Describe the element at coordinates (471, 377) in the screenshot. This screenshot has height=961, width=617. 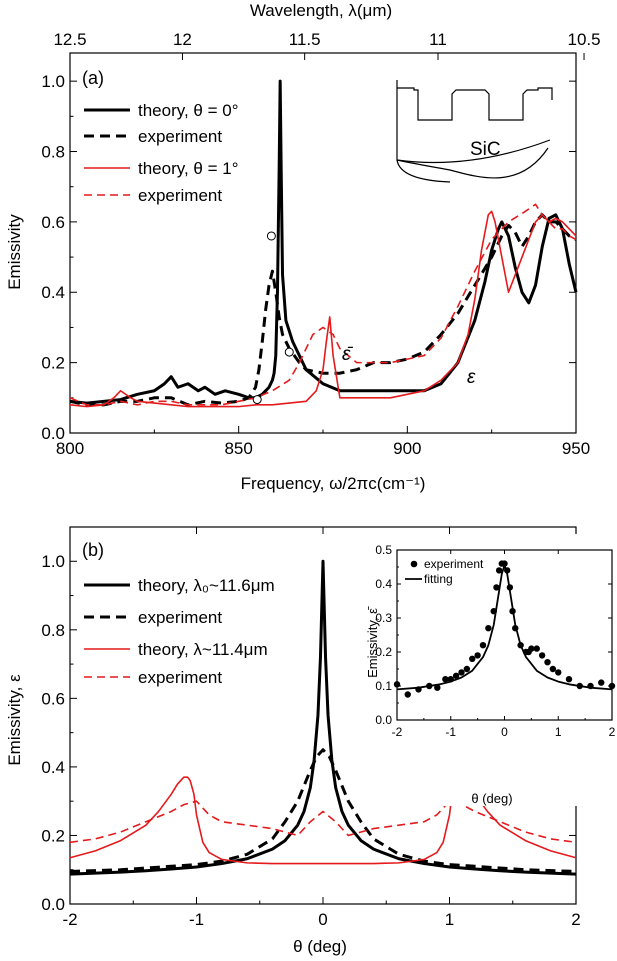
I see `annotation-eps: ε` at that location.